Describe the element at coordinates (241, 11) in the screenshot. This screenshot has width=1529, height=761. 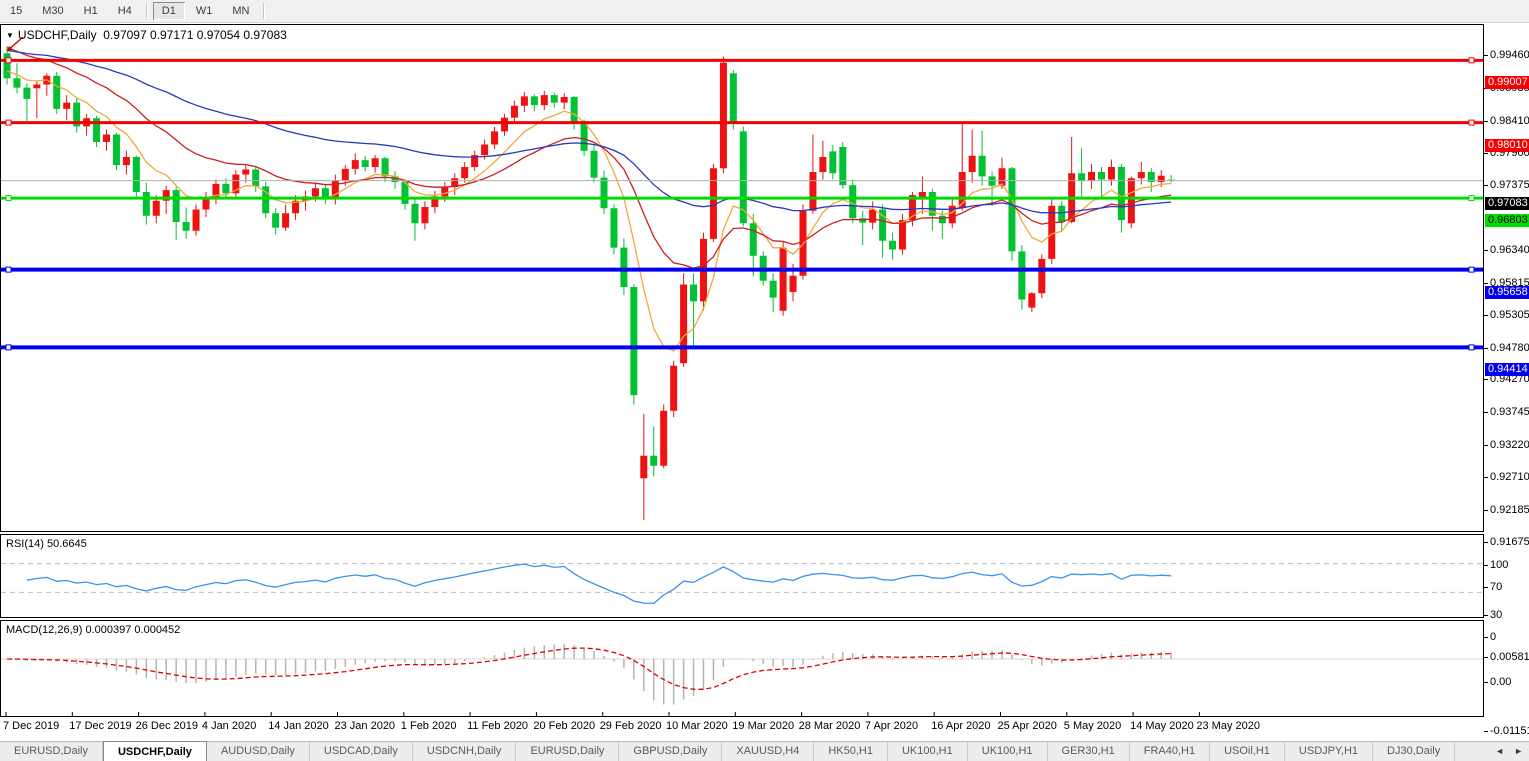
I see `timeframe-button-mn: MN` at that location.